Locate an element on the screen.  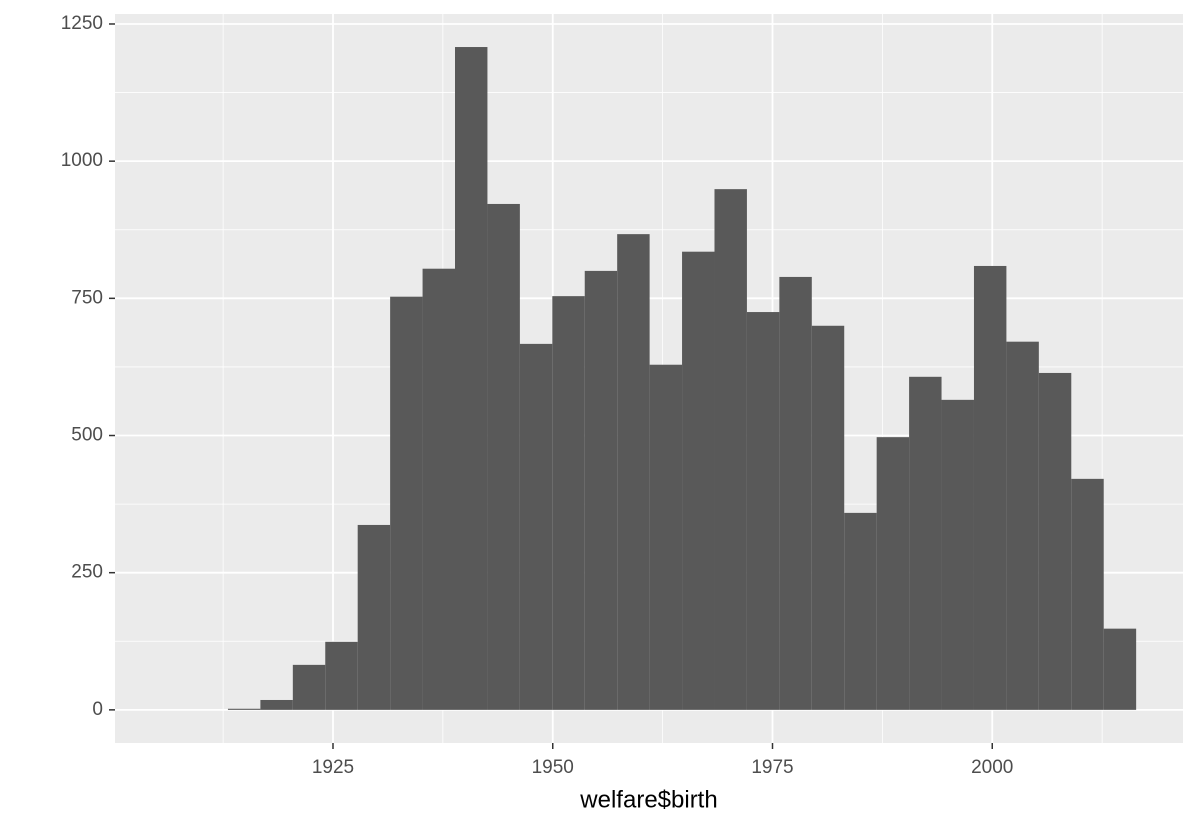
x-tick-label: 1975 is located at coordinates (772, 767).